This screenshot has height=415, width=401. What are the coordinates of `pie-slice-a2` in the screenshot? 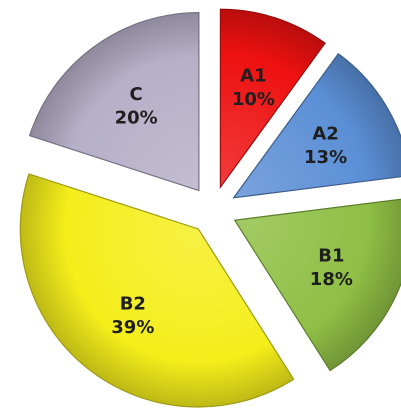 It's located at (316, 125).